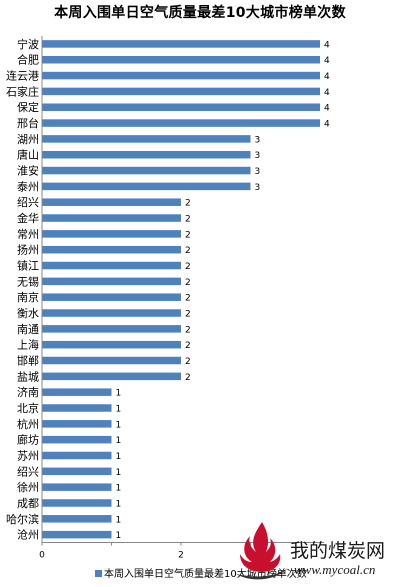 This screenshot has height=587, width=400. I want to click on flame-logo-icon, so click(262, 551).